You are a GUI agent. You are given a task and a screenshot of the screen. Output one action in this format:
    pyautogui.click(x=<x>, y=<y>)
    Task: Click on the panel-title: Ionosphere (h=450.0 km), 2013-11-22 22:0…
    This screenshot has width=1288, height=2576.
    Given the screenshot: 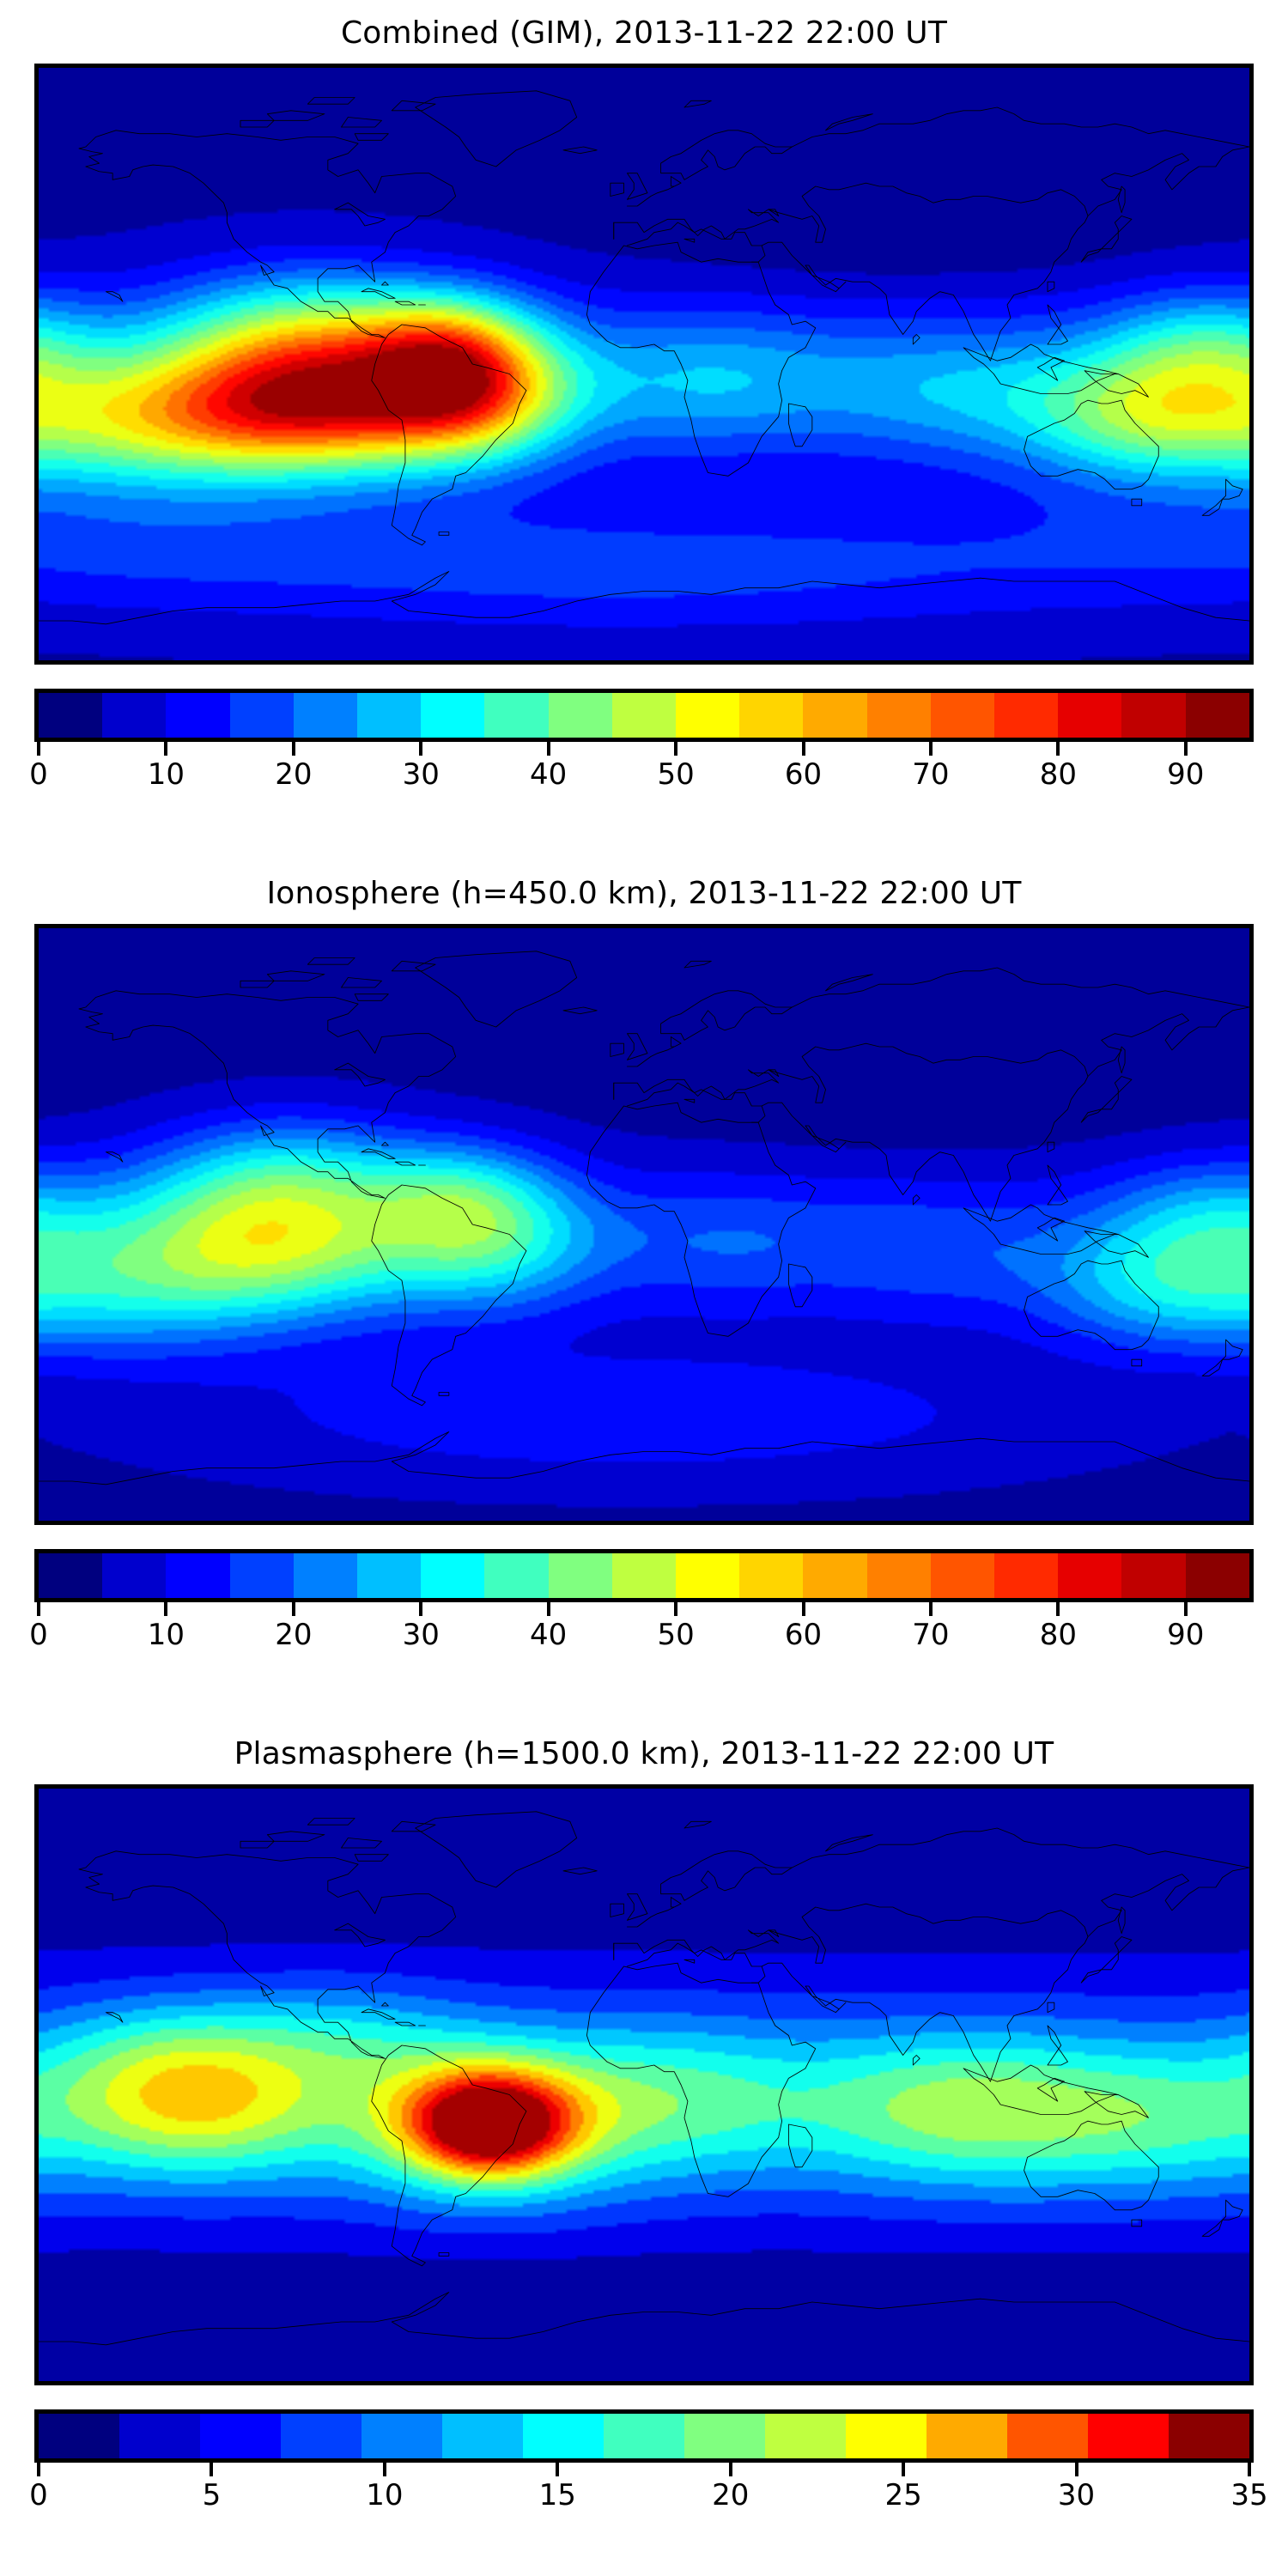 What is the action you would take?
    pyautogui.click(x=644, y=893)
    